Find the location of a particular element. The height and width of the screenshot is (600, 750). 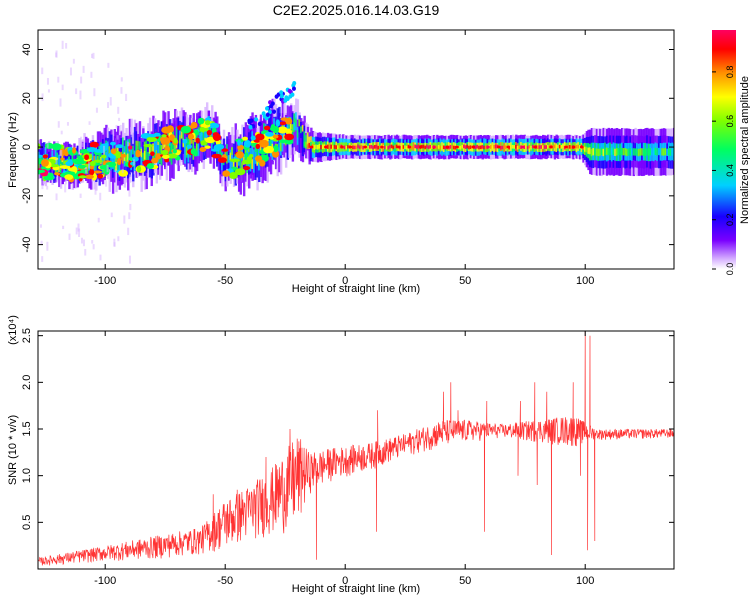

y-tick-label: 0.5 is located at coordinates (27, 522).